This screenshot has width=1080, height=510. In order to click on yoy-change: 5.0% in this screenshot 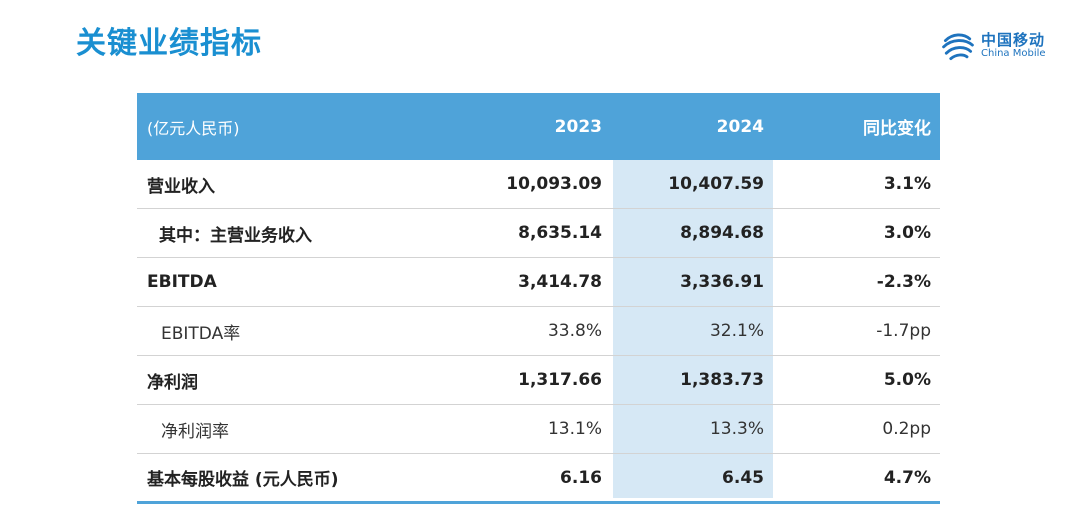, I will do `click(907, 380)`.